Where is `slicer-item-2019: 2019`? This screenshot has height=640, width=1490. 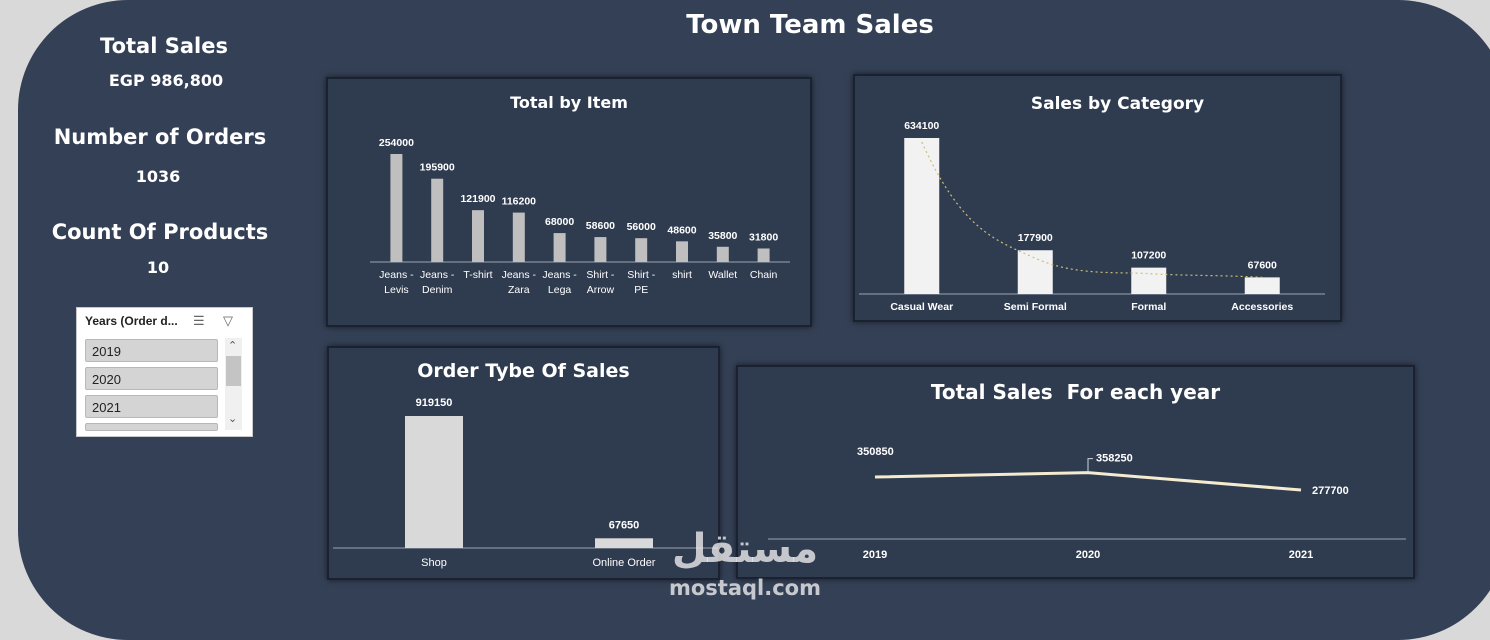 slicer-item-2019: 2019 is located at coordinates (151, 350).